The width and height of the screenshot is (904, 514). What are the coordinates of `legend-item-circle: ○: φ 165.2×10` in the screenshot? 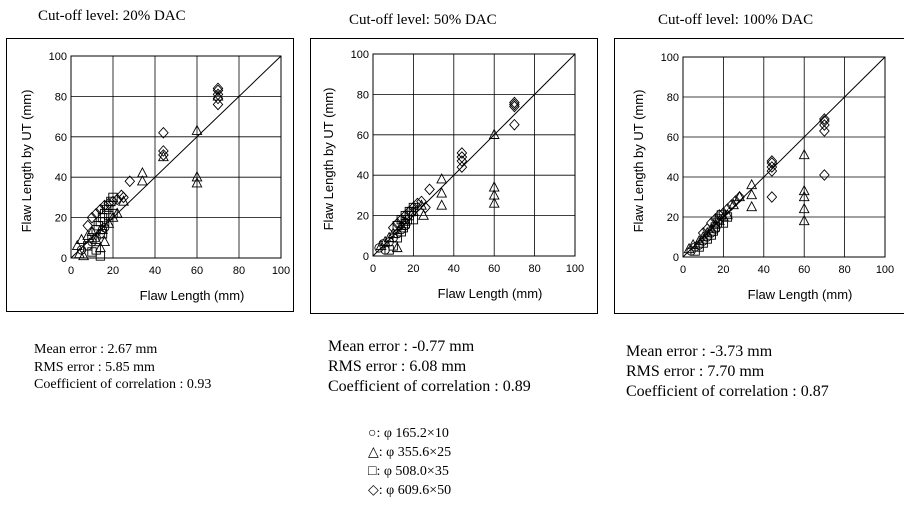 It's located at (408, 433).